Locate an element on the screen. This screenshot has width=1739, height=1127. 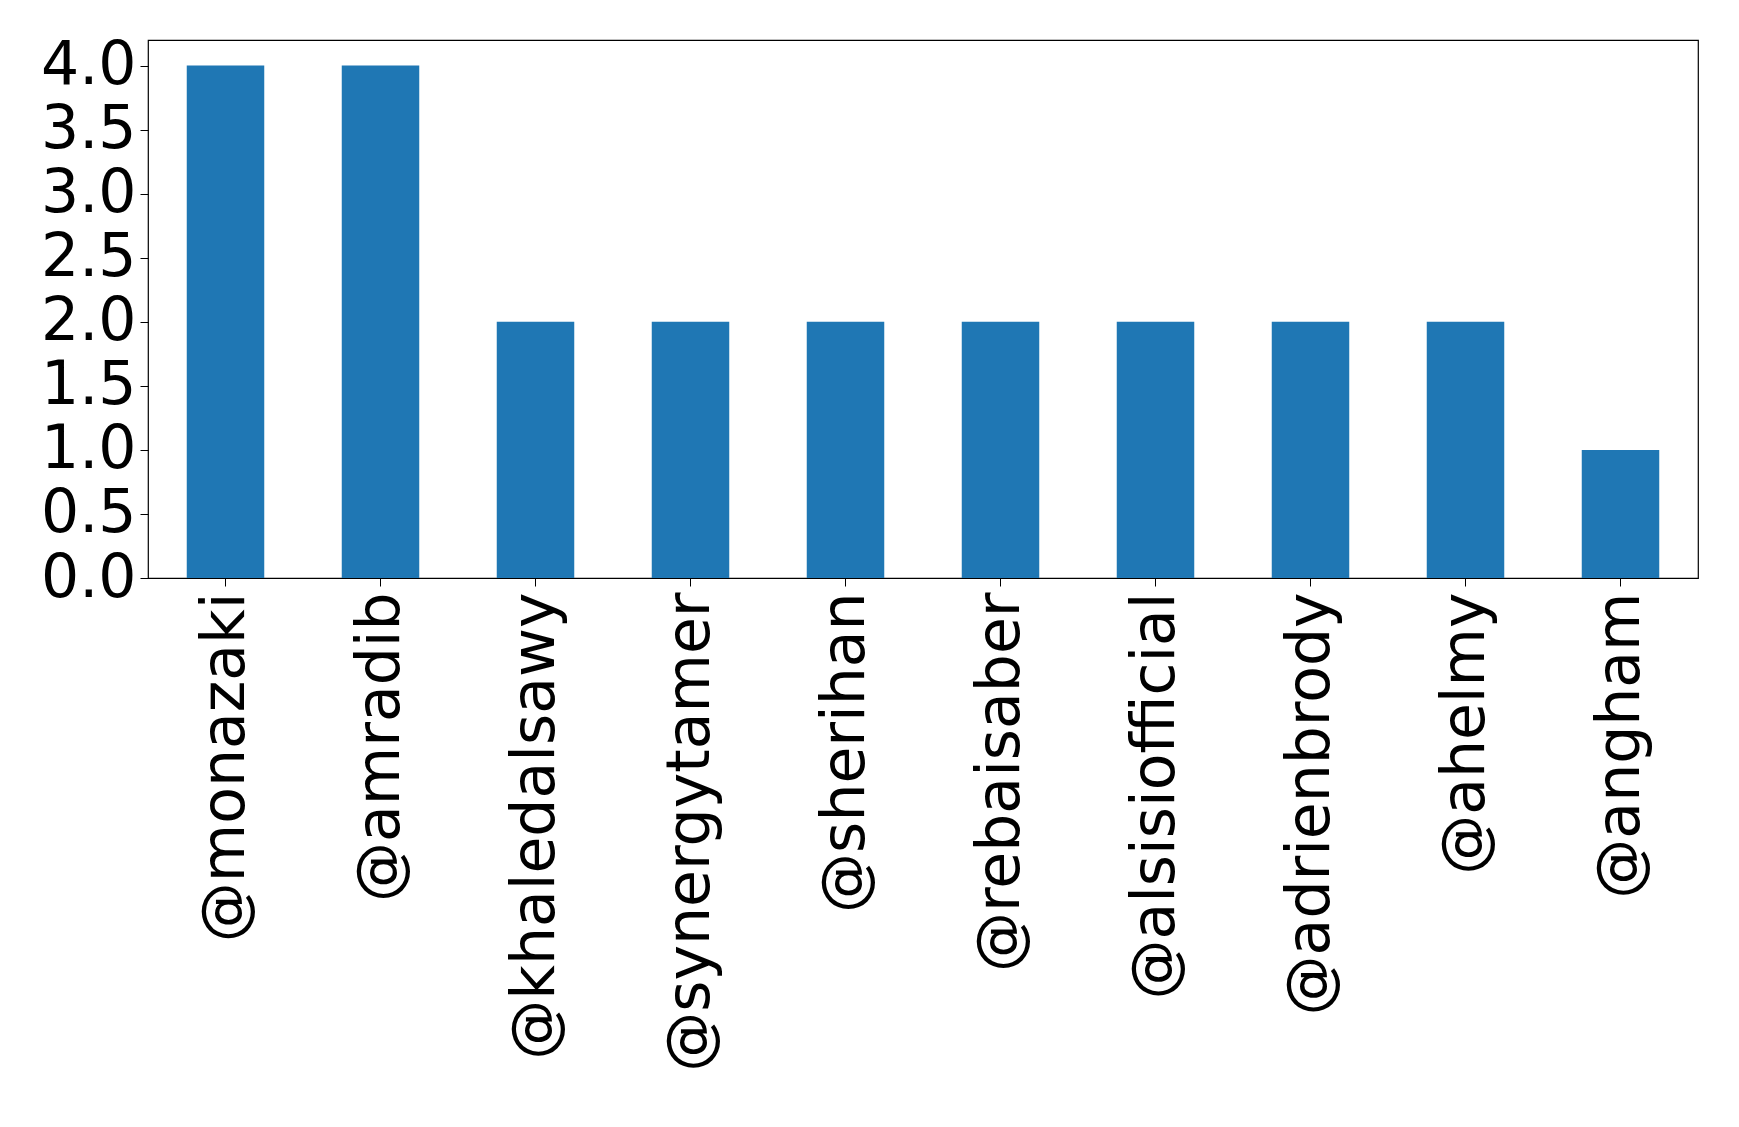
x-tick-label: @adrienbrody is located at coordinates (1307, 804).